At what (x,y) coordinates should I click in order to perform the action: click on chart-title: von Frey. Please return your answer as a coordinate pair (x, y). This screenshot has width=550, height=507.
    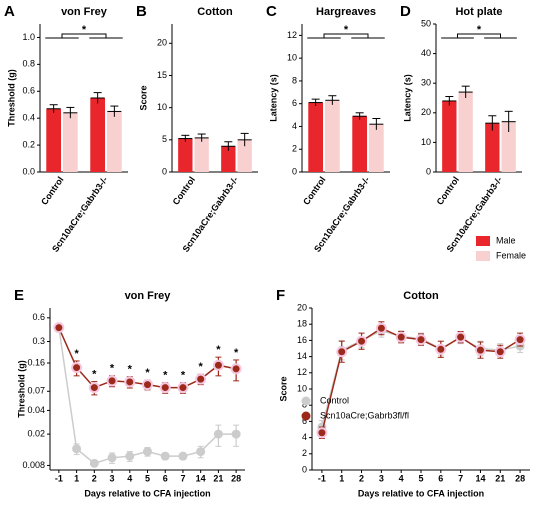
    Looking at the image, I should click on (148, 296).